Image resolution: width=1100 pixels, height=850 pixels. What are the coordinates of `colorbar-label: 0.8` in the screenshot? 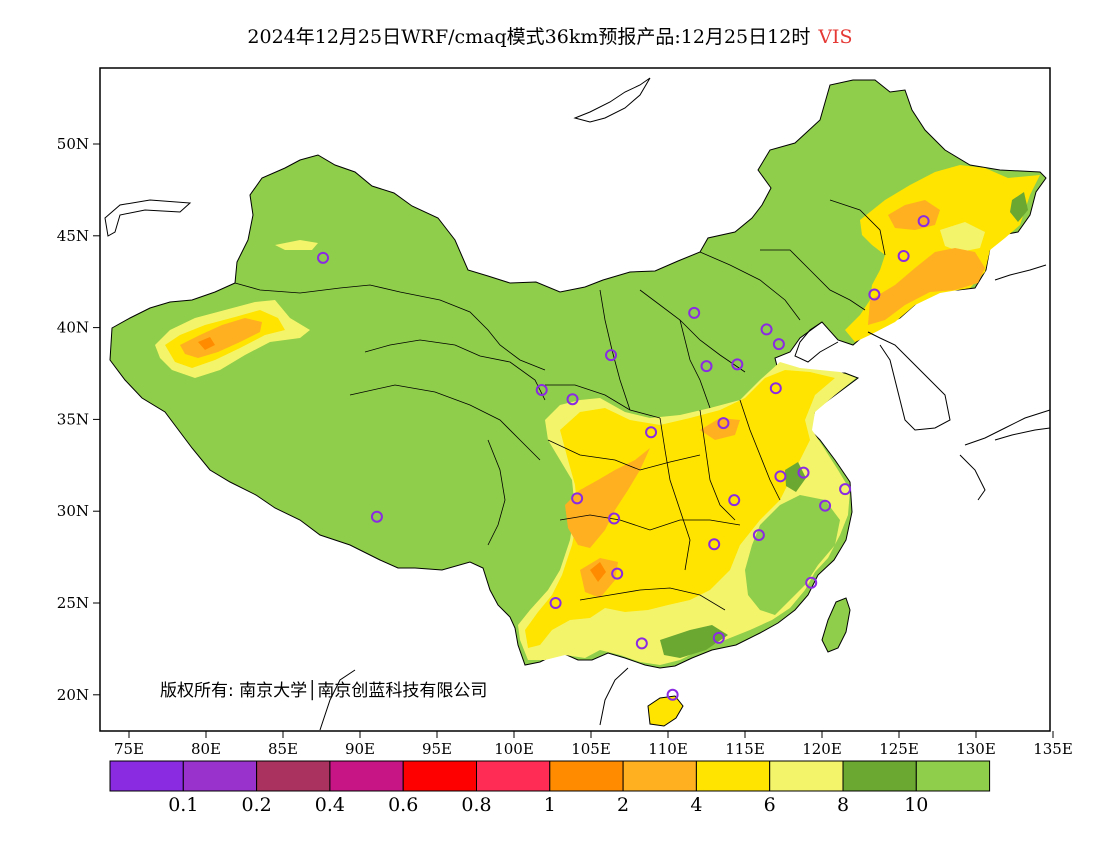 It's located at (476, 805).